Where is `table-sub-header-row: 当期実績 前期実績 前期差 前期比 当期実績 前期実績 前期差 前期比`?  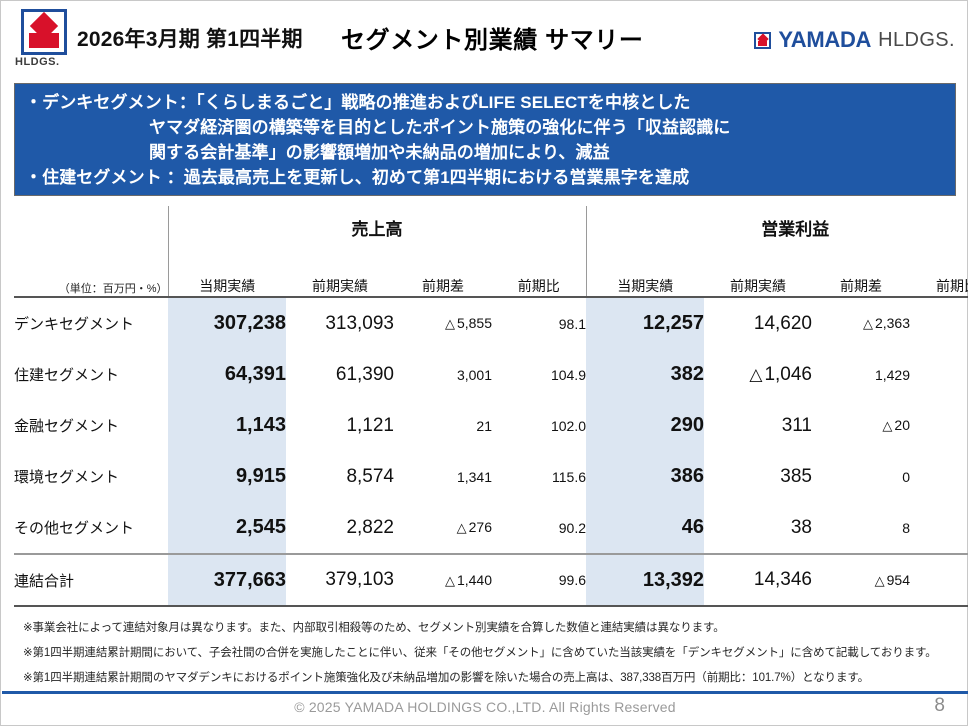 table-sub-header-row: 当期実績 前期実績 前期差 前期比 当期実績 前期実績 前期差 前期比 is located at coordinates (491, 273).